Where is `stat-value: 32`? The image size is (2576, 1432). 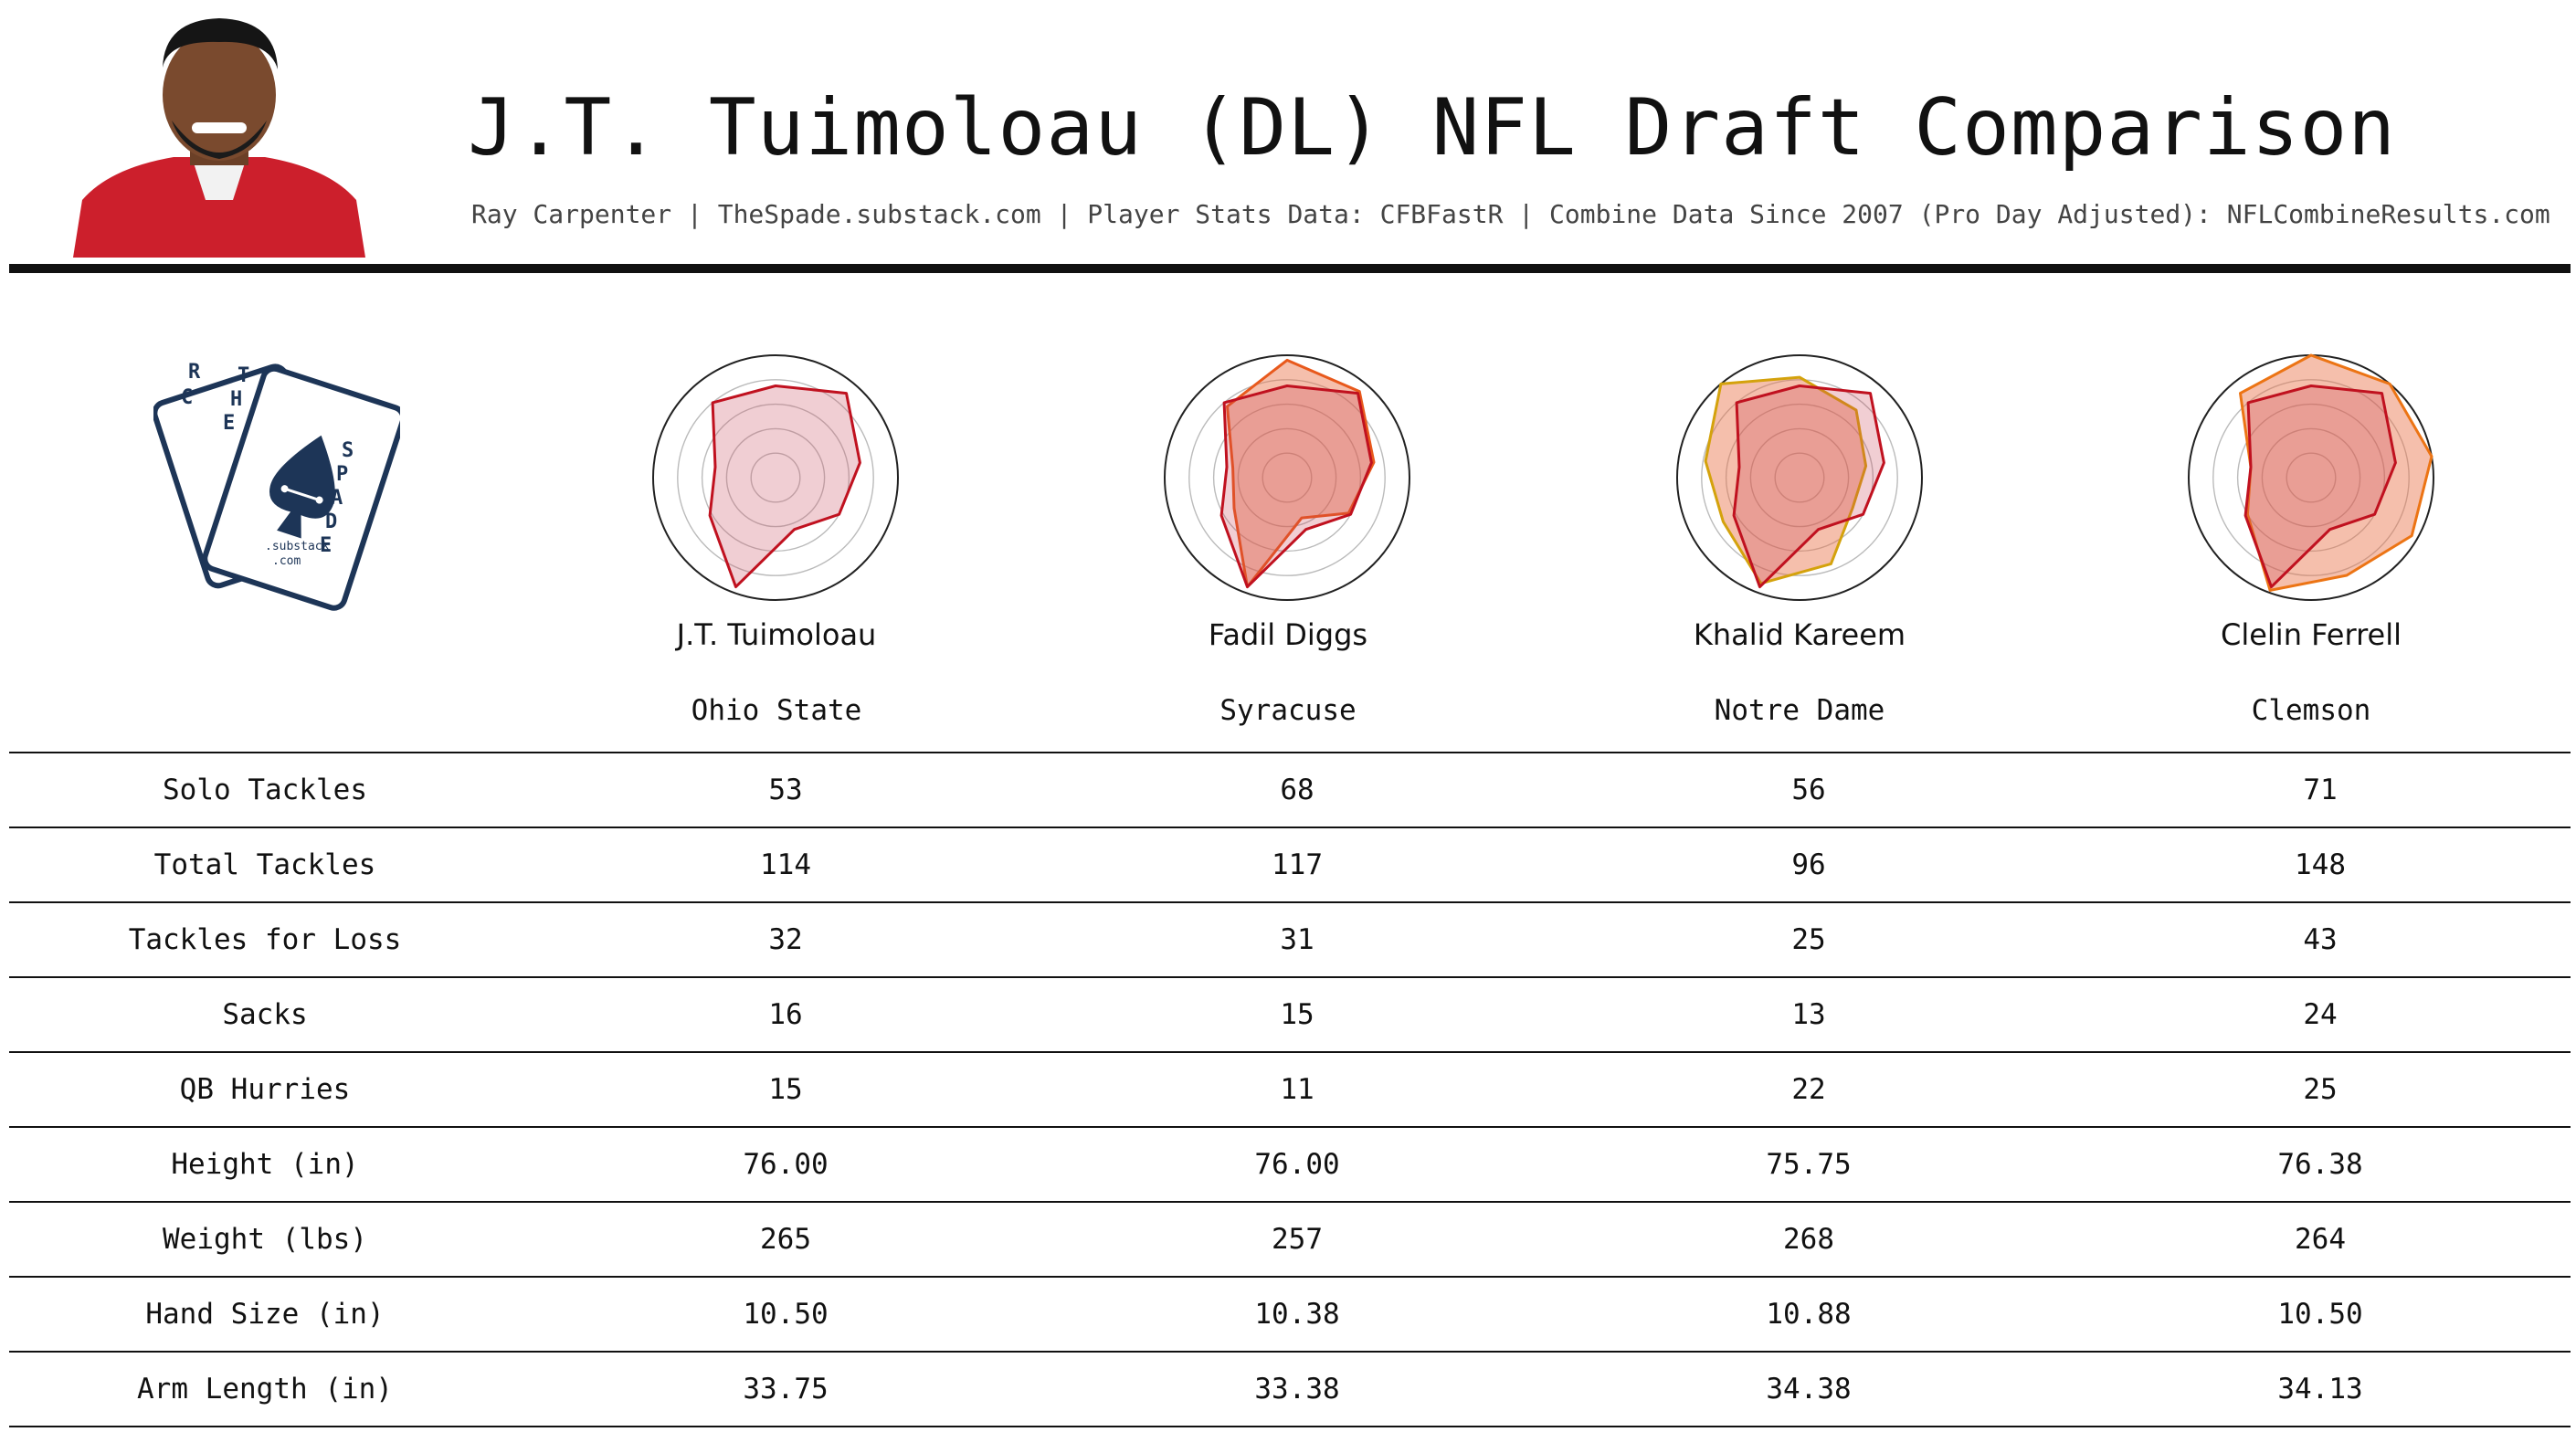 stat-value: 32 is located at coordinates (785, 939).